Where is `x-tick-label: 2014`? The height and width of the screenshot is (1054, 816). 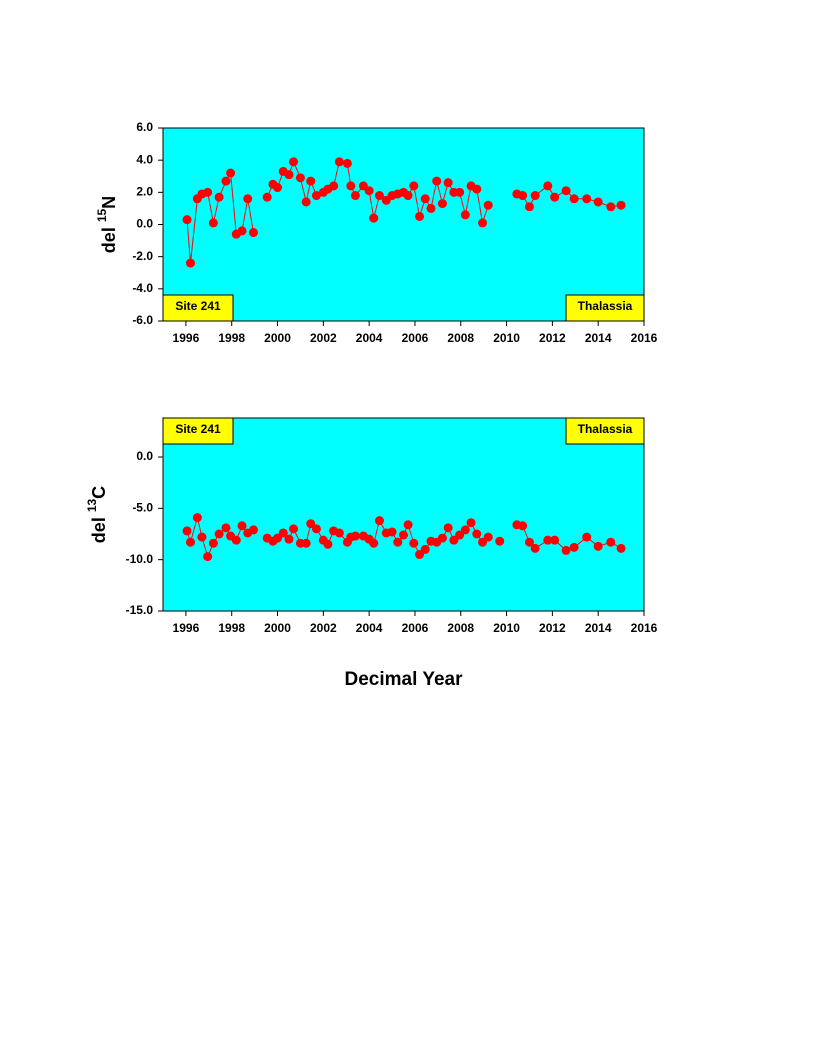
x-tick-label: 2014 is located at coordinates (598, 338).